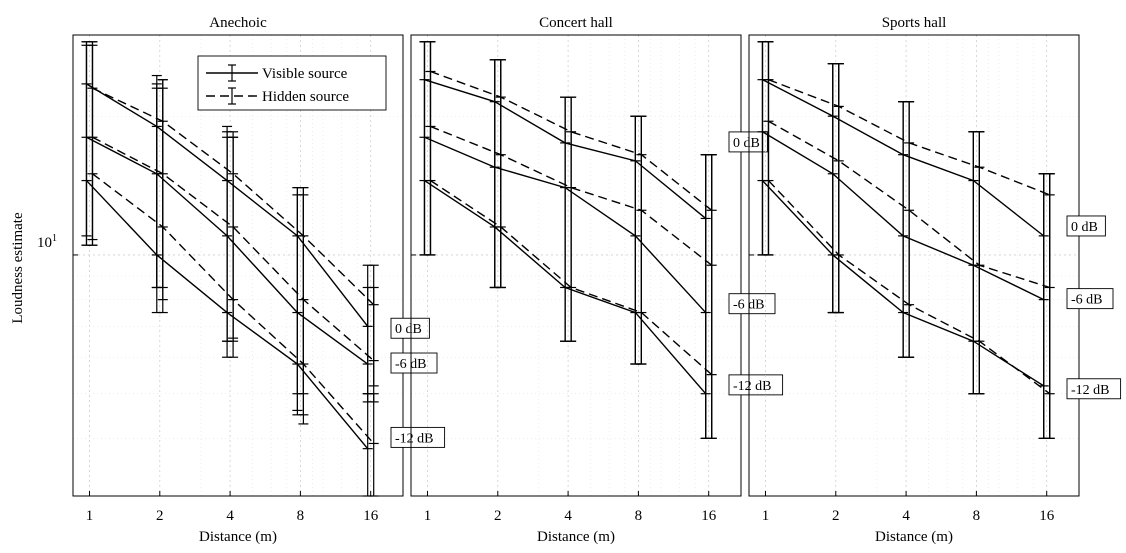 The image size is (1126, 553). I want to click on legend-label: Visible source, so click(305, 74).